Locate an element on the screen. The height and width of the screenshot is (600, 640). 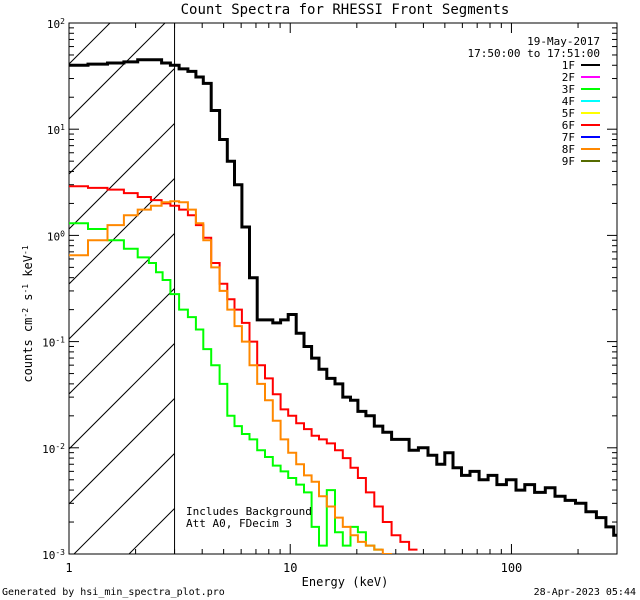
plot-date: 19-May-2017 is located at coordinates (563, 41).